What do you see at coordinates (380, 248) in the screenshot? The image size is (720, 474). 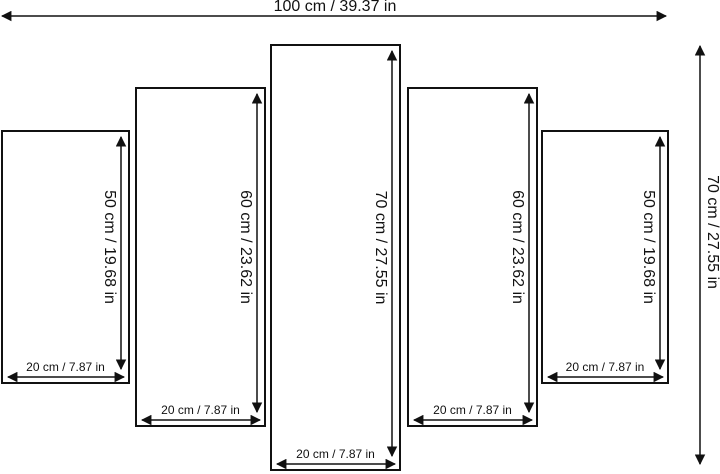 I see `panel-height-label: 70 cm / 27.55 in` at bounding box center [380, 248].